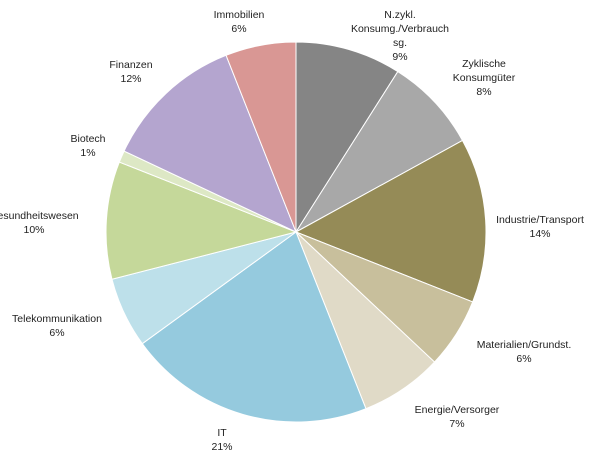 The image size is (594, 462). I want to click on slice-label-6: Telekommunikation 6%, so click(57, 326).